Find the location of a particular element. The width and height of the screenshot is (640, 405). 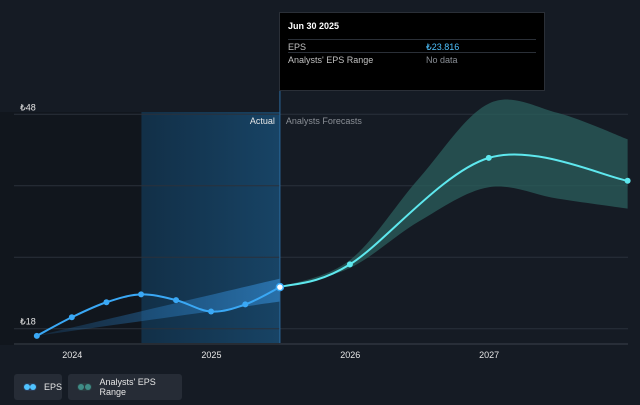

y-tick-label: ₺18 is located at coordinates (28, 322).